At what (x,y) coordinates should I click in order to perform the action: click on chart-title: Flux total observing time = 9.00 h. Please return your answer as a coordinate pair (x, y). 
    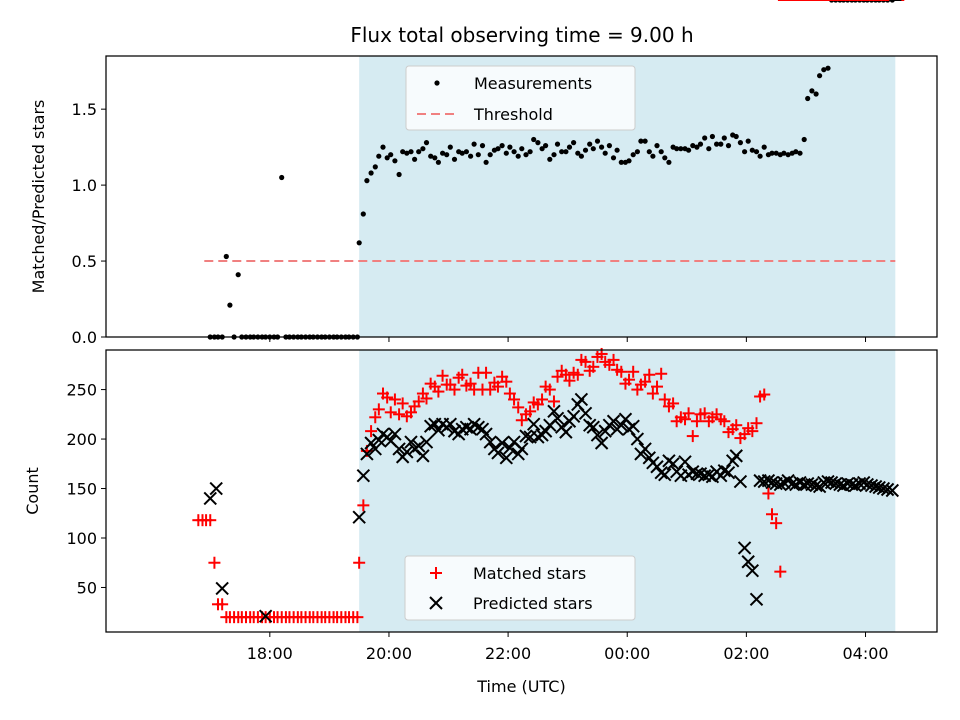
    Looking at the image, I should click on (521, 35).